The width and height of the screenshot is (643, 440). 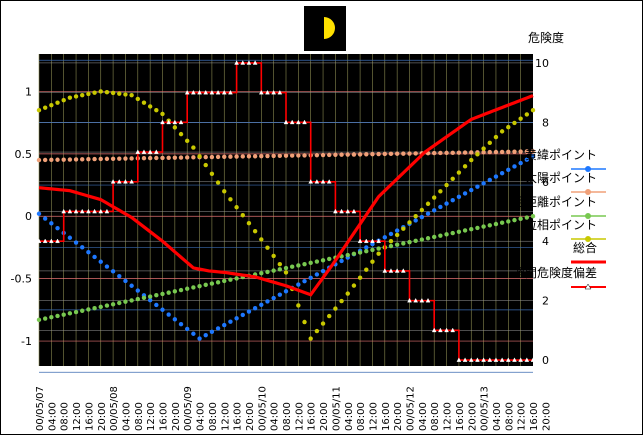 I want to click on y2-tick-label: 8, so click(x=545, y=122).